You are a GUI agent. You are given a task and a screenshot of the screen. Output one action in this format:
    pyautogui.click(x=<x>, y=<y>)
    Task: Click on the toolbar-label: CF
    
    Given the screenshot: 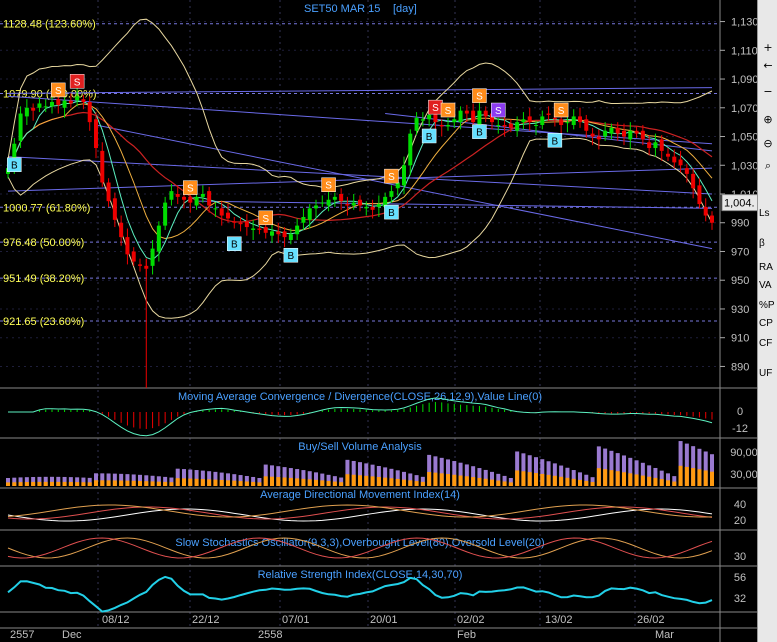 What is the action you would take?
    pyautogui.click(x=766, y=343)
    